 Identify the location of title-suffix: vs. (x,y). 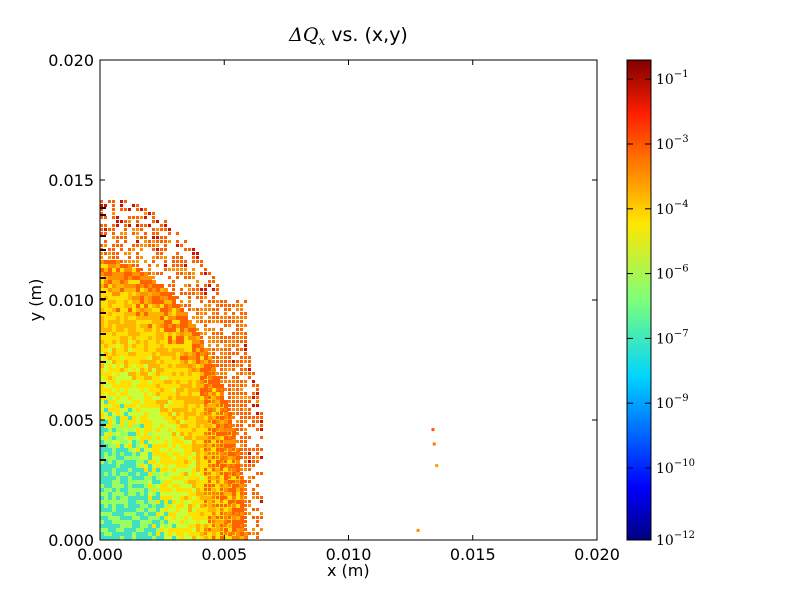
(366, 35).